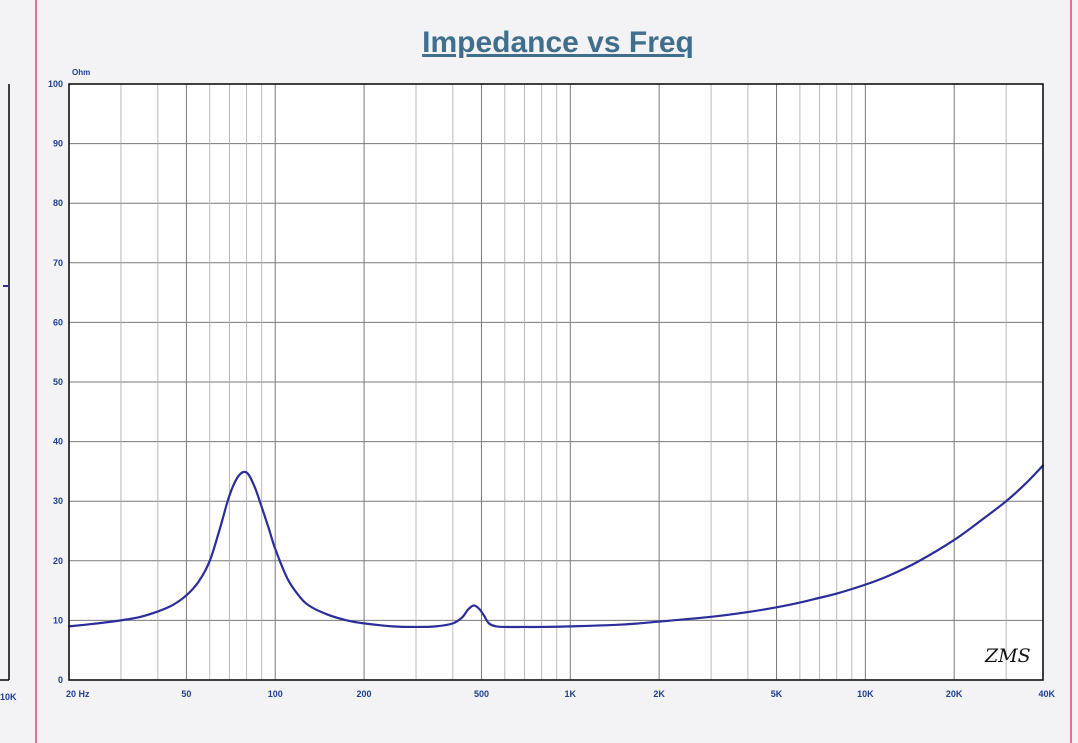 This screenshot has width=1078, height=743. I want to click on y-tick-label: 40, so click(58, 442).